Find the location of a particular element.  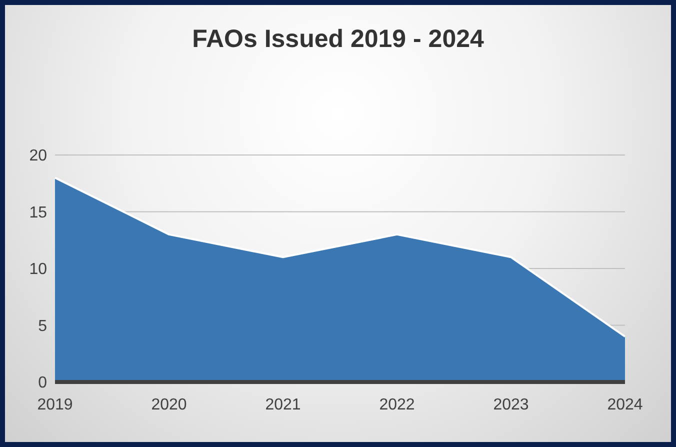

x-tick-label: 2022 is located at coordinates (397, 405).